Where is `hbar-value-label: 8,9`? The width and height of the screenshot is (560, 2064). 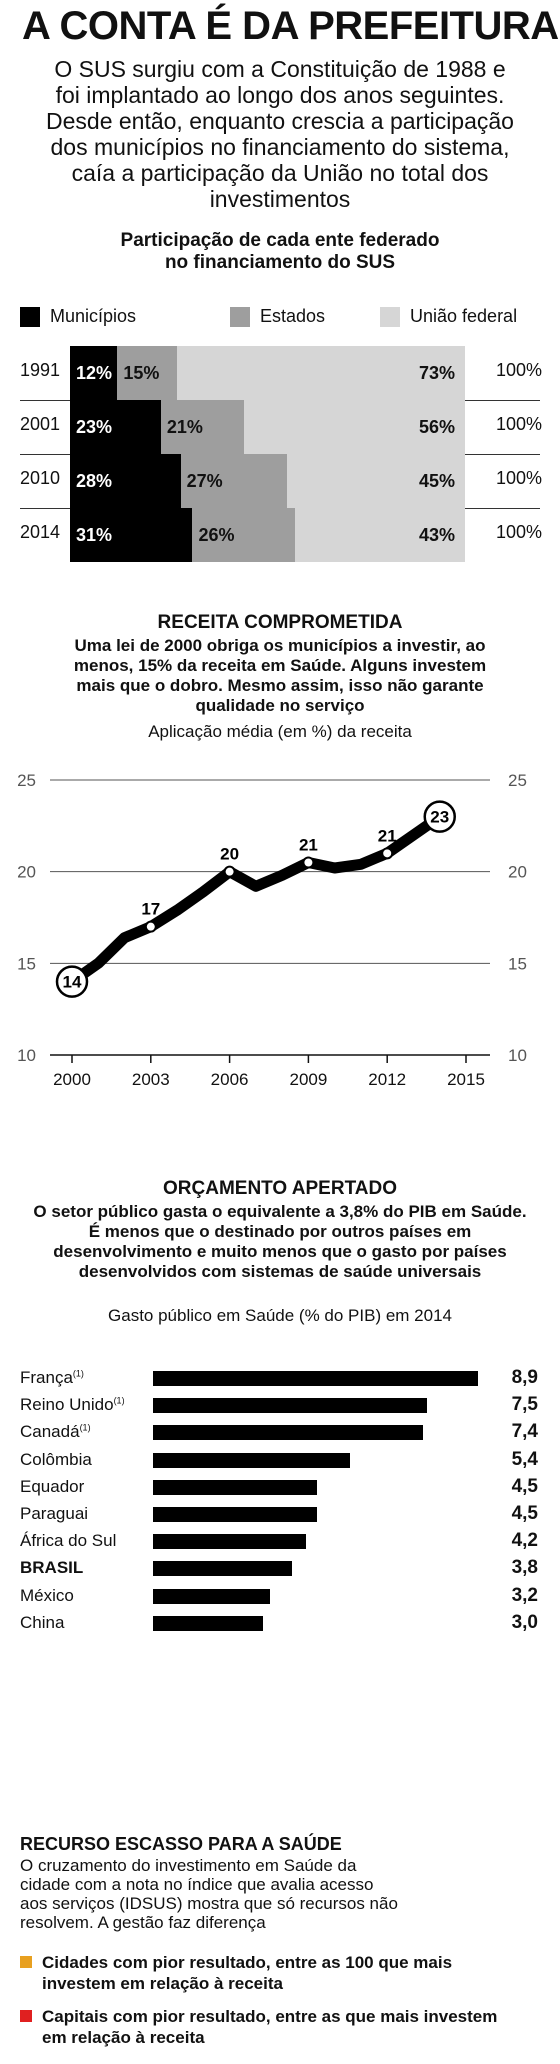 hbar-value-label: 8,9 is located at coordinates (524, 1377).